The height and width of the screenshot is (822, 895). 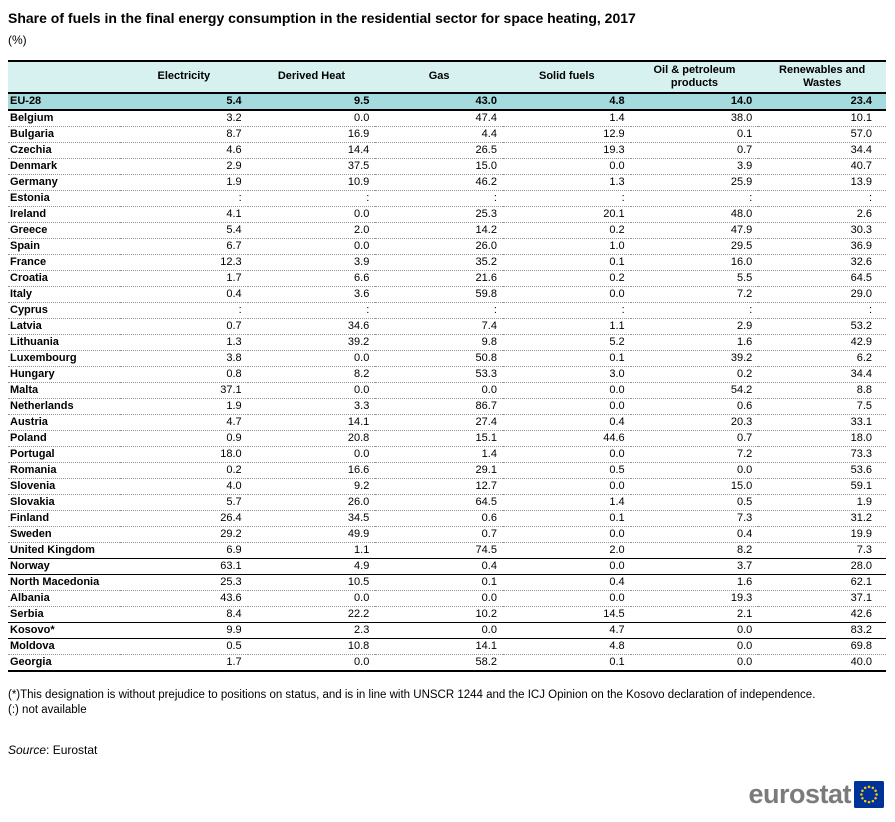 I want to click on table-row: Croatia 1.7 6.6 21.6 0.2 5.5 64.5, so click(x=447, y=278).